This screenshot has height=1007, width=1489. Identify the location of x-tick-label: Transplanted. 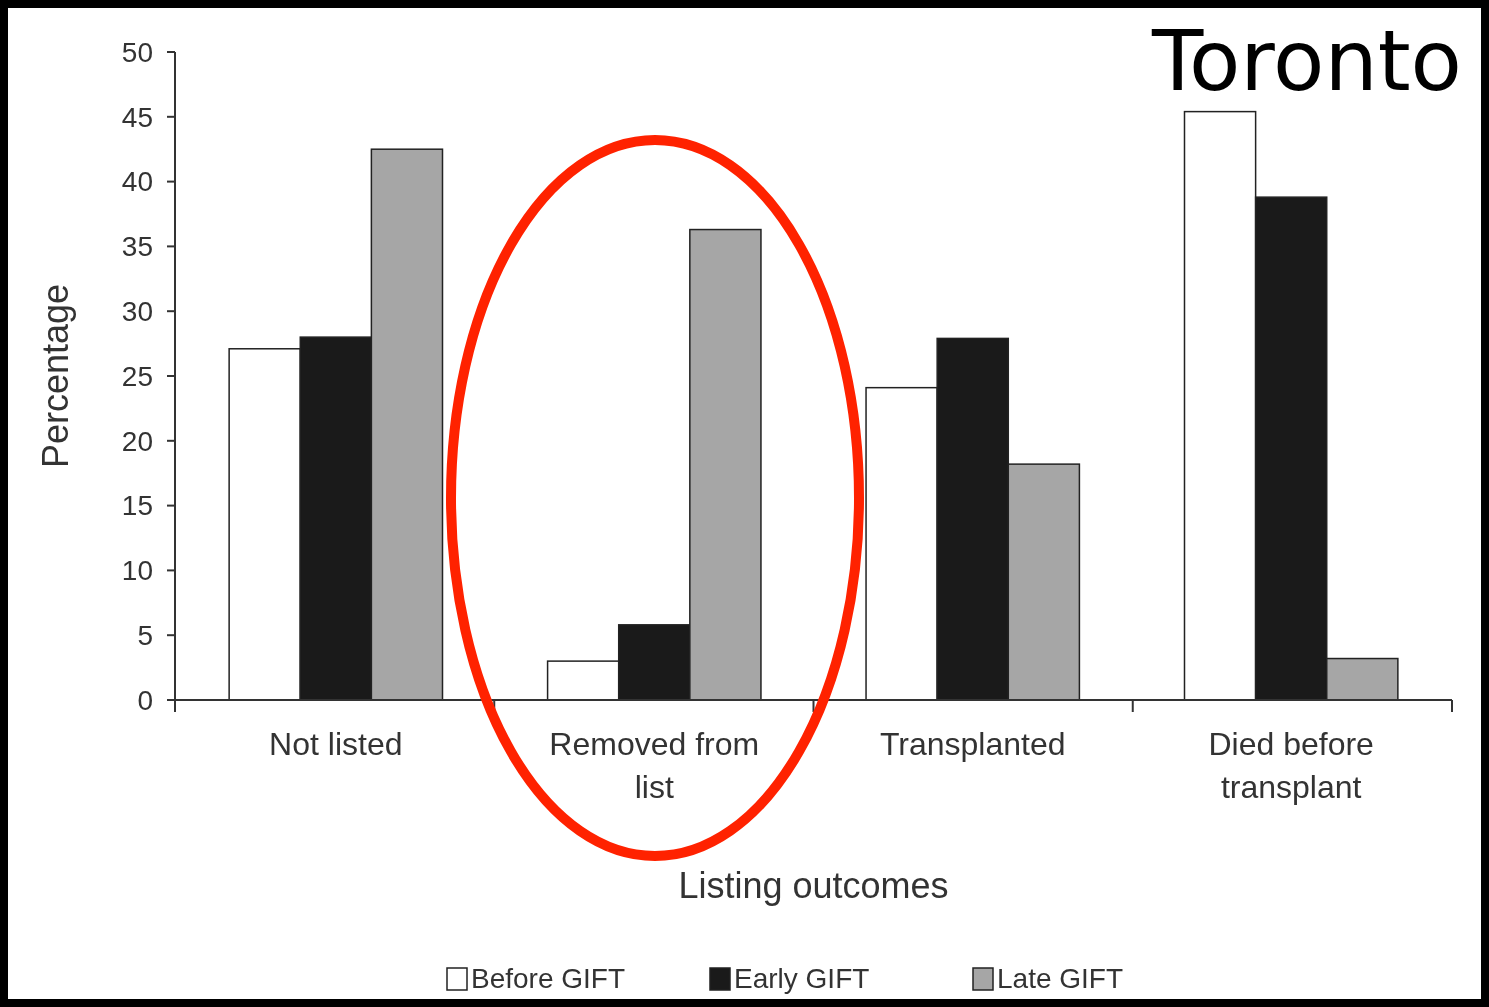
(972, 744).